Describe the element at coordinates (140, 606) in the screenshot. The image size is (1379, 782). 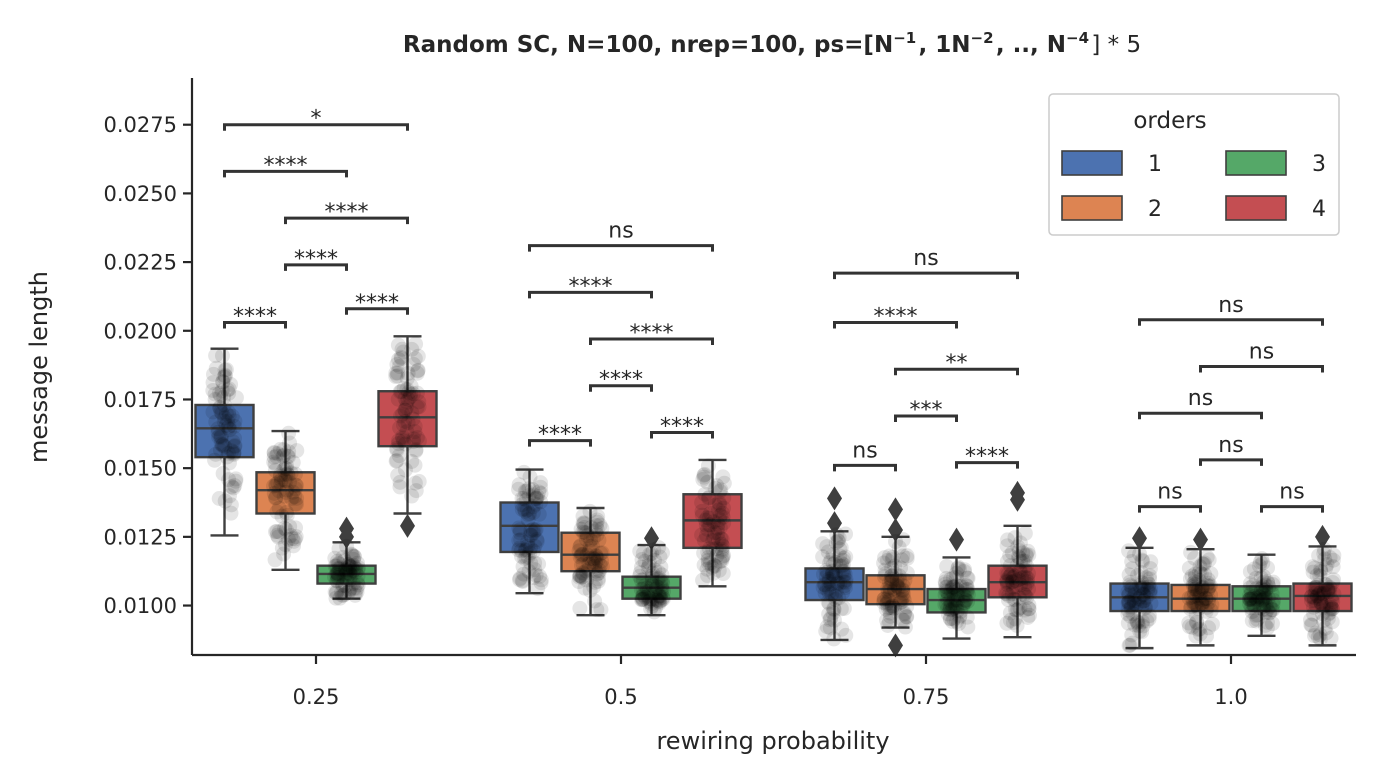
I see `y-tick-label: 0.0100` at that location.